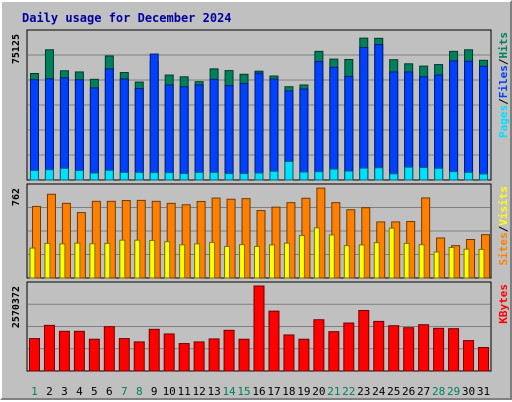  I want to click on x-tick-label-12: 12, so click(199, 391).